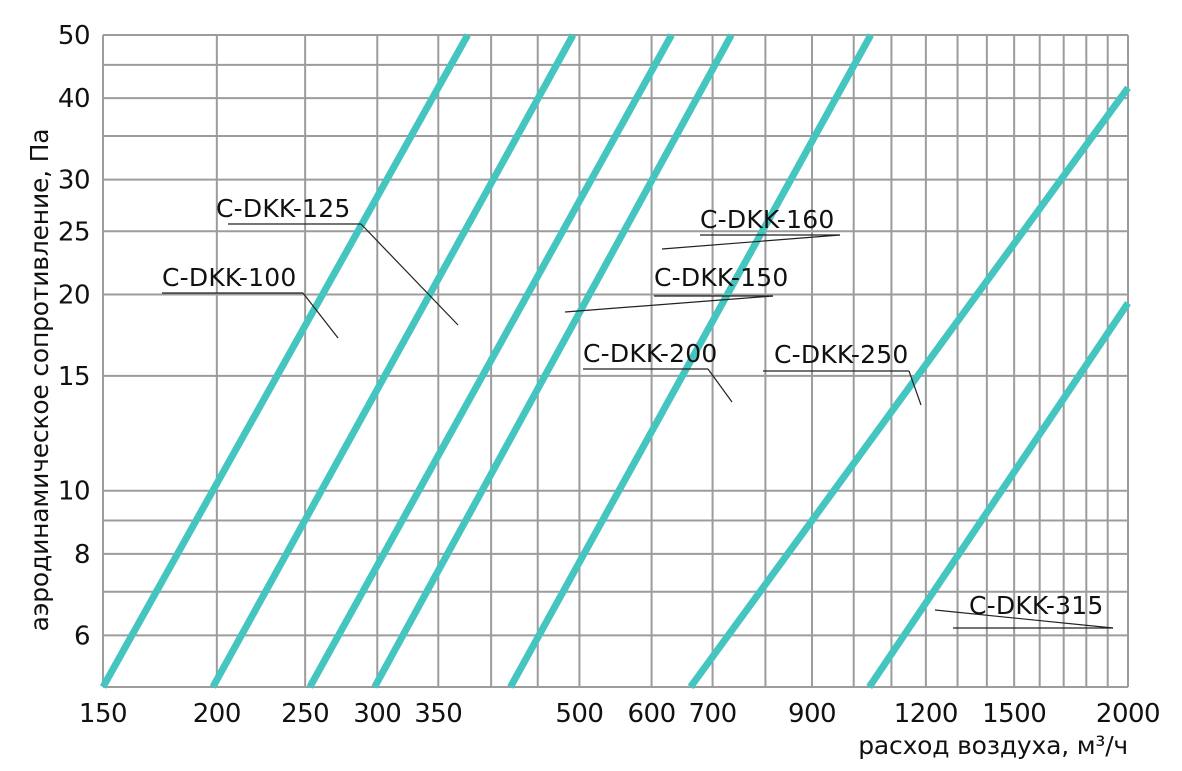 Image resolution: width=1182 pixels, height=771 pixels. What do you see at coordinates (74, 36) in the screenshot?
I see `y-tick-label-50: 50` at bounding box center [74, 36].